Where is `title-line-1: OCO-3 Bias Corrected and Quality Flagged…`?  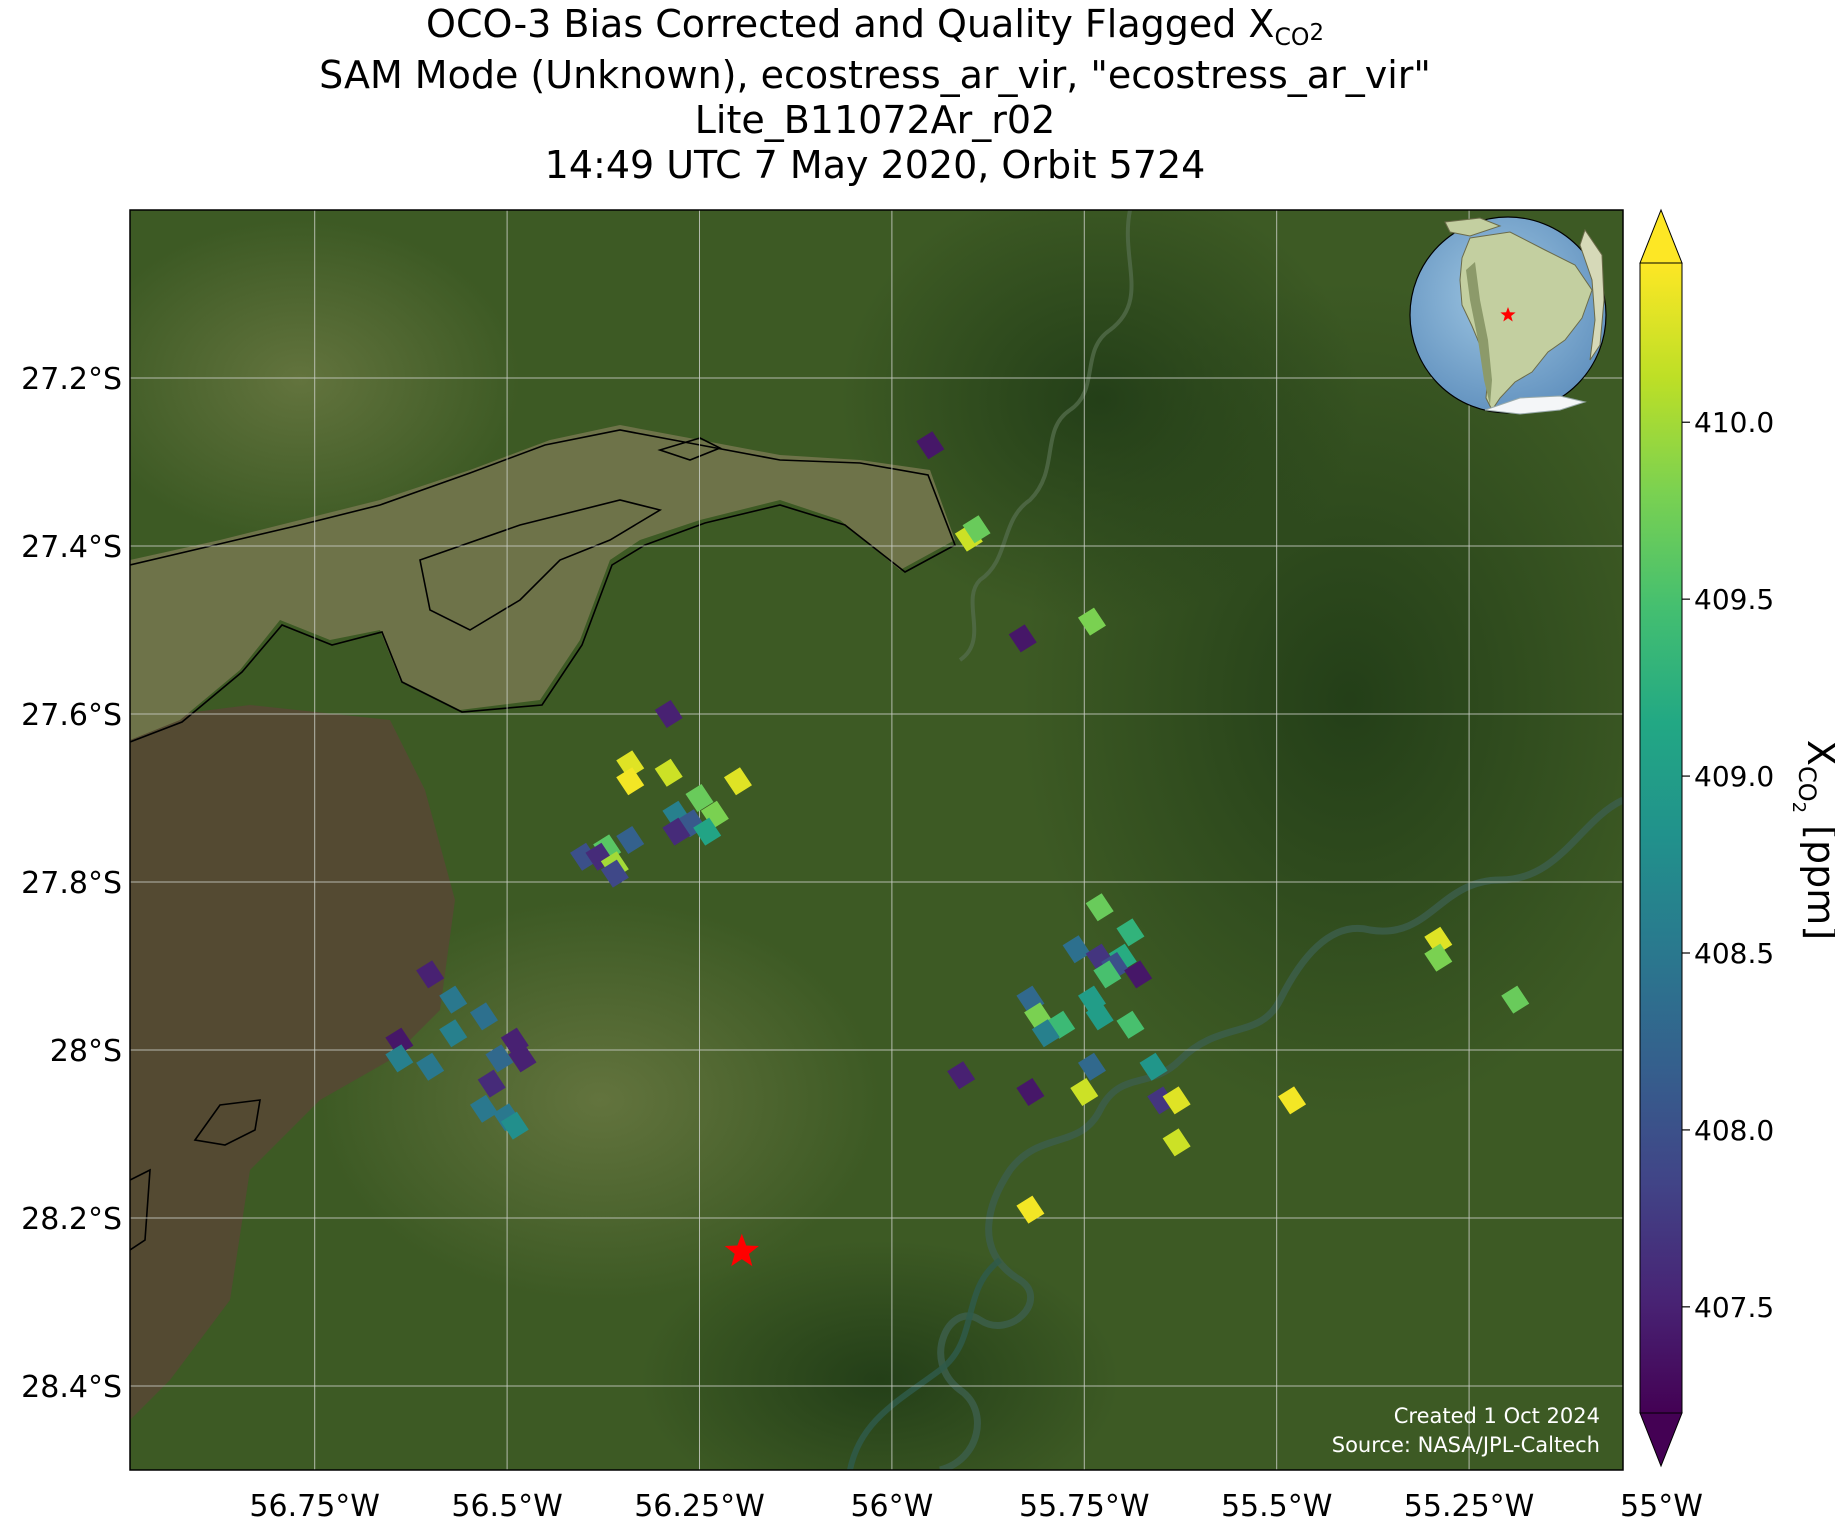 title-line-1: OCO-3 Bias Corrected and Quality Flagged… is located at coordinates (875, 26).